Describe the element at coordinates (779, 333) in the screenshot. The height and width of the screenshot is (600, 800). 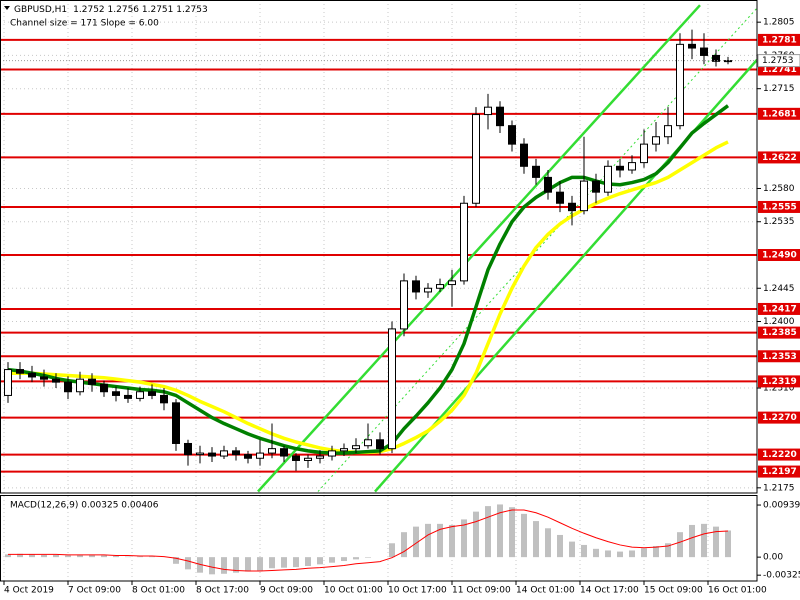
I see `level-label: 1.2385` at that location.